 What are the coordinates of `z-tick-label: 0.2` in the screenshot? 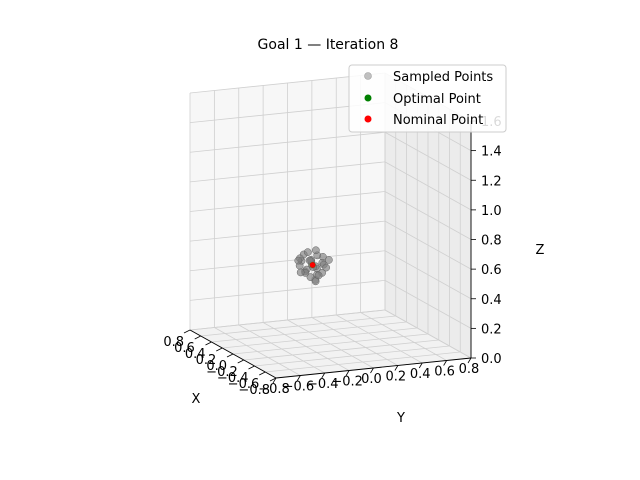 It's located at (491, 329).